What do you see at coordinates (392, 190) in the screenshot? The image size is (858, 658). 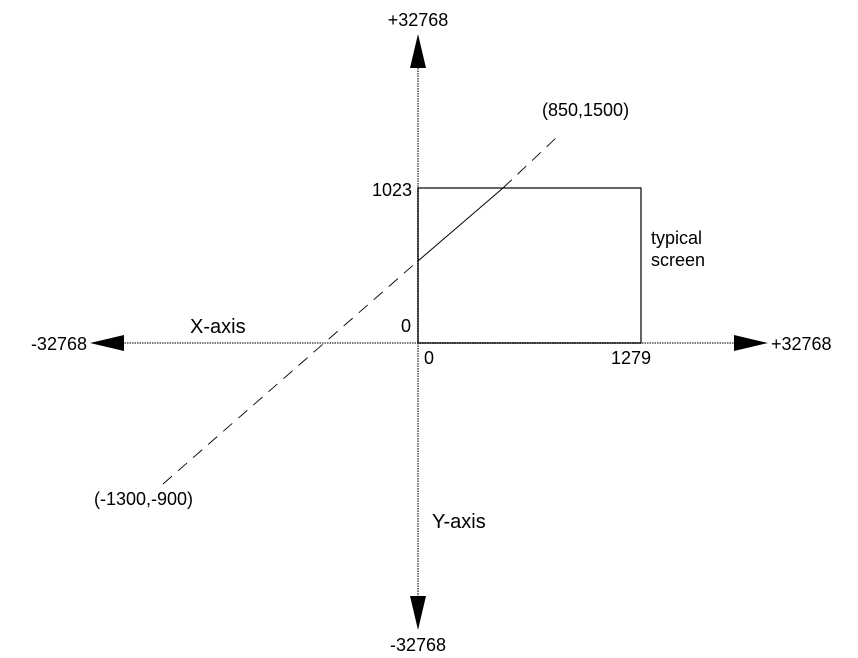 I see `screen-y-extent-label: 1023` at bounding box center [392, 190].